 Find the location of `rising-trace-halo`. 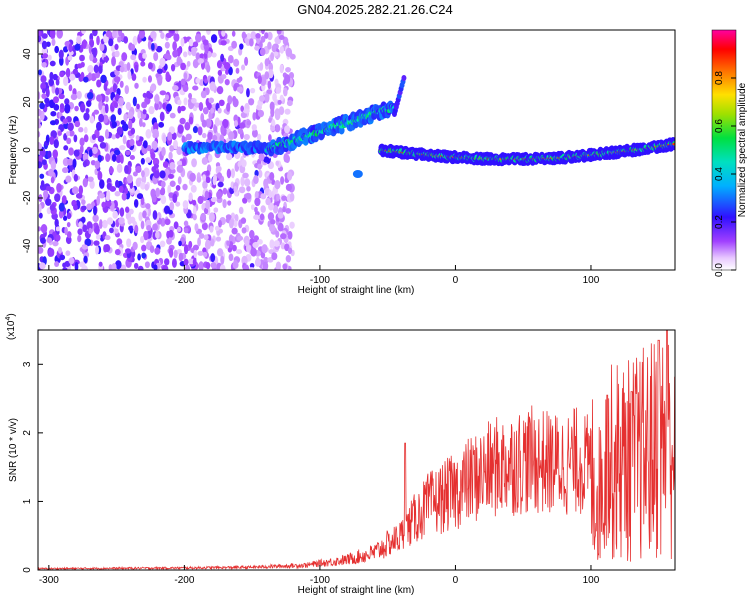

rising-trace-halo is located at coordinates (341, 130).